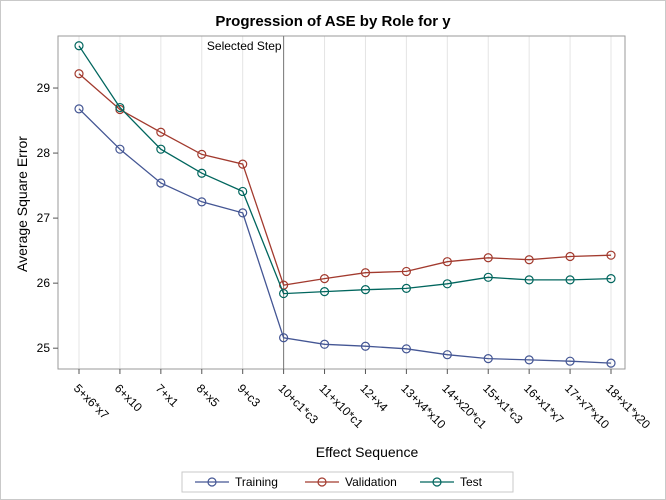  What do you see at coordinates (244, 46) in the screenshot?
I see `selected-step-annotation: Selected Step` at bounding box center [244, 46].